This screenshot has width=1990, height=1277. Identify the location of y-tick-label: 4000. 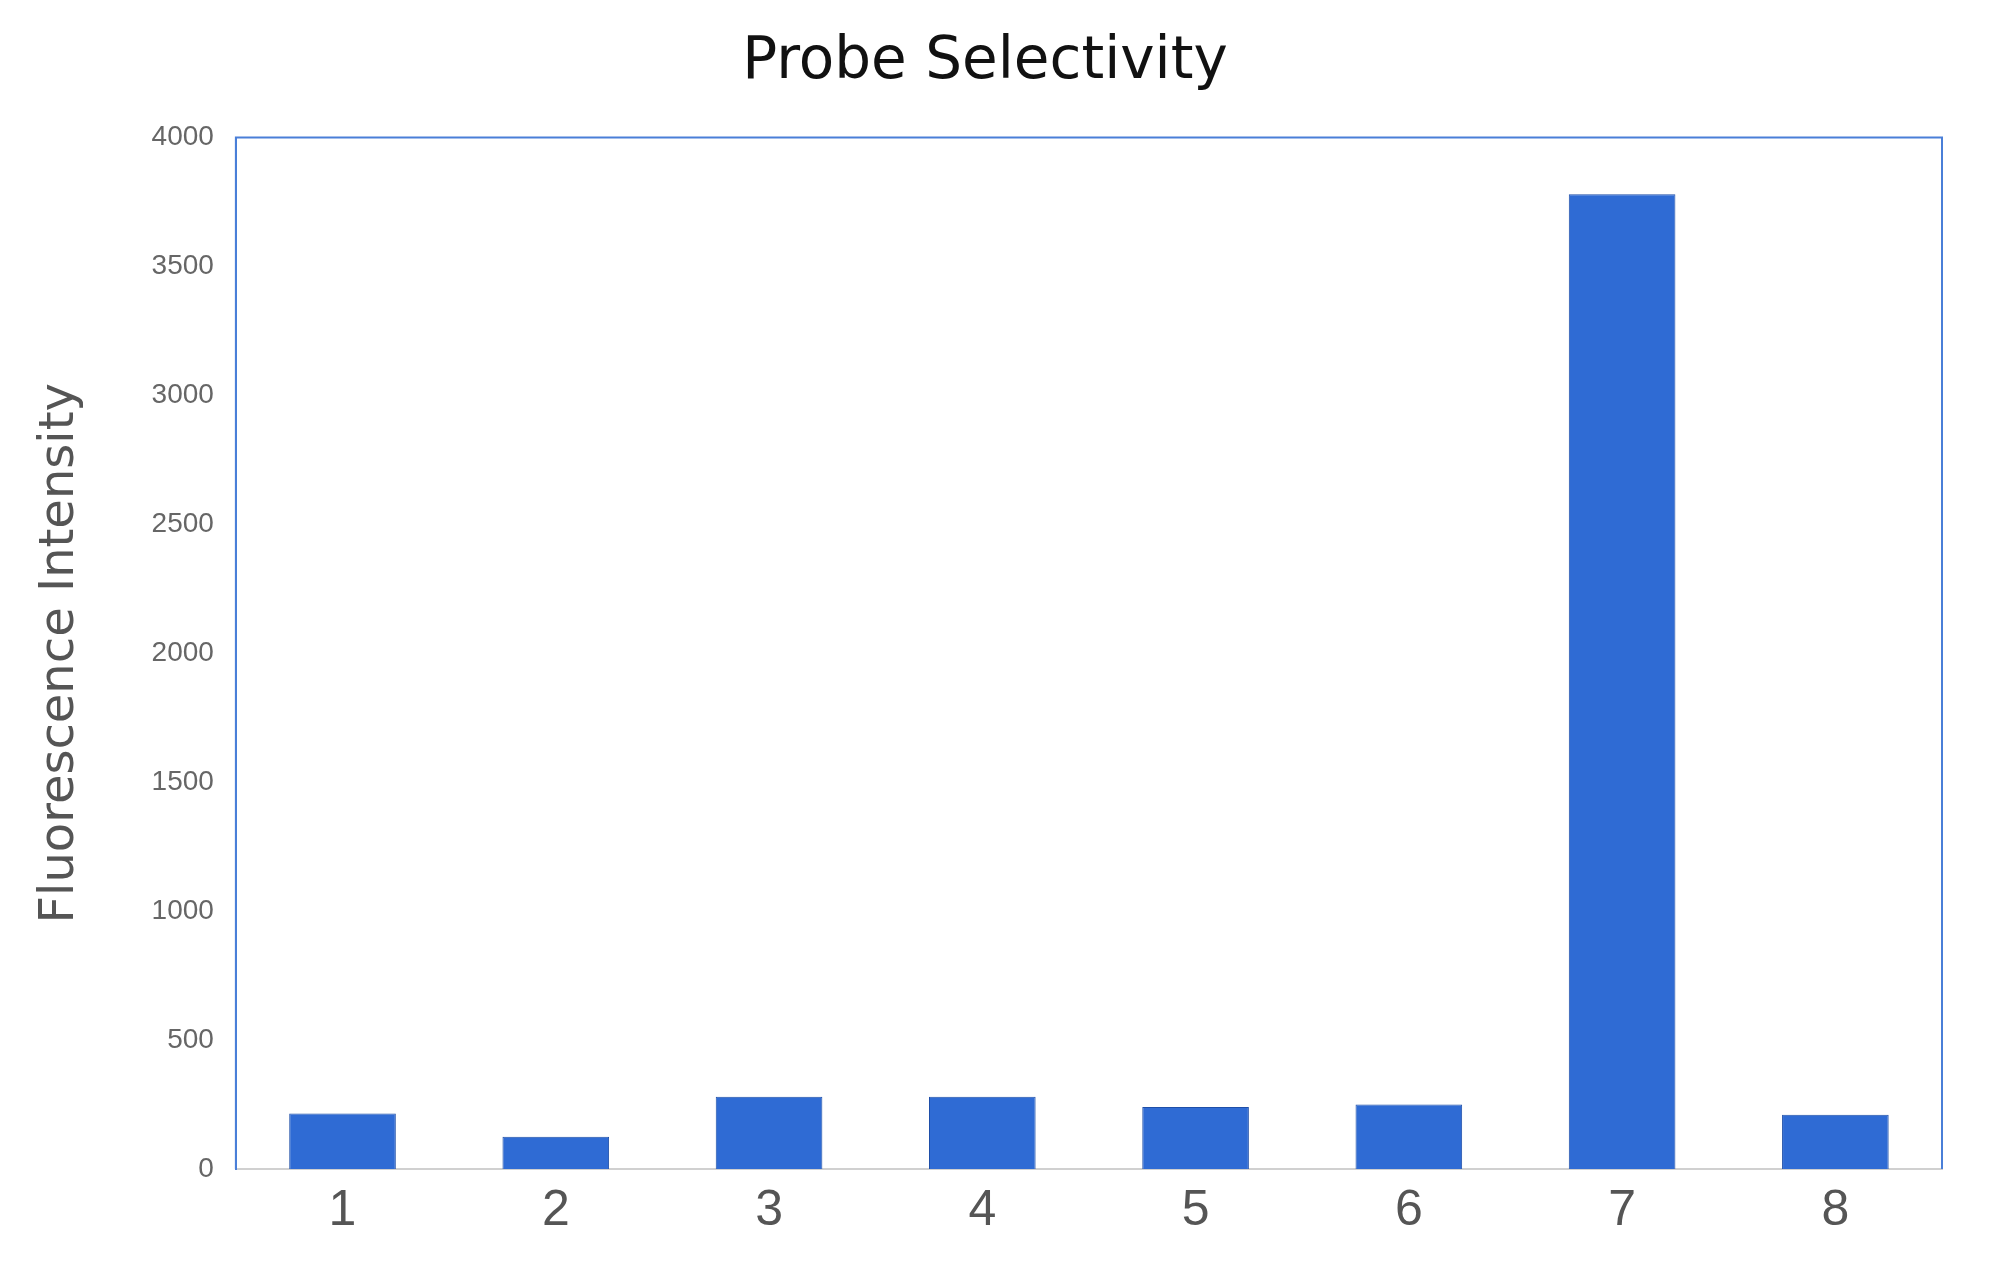
(182, 136).